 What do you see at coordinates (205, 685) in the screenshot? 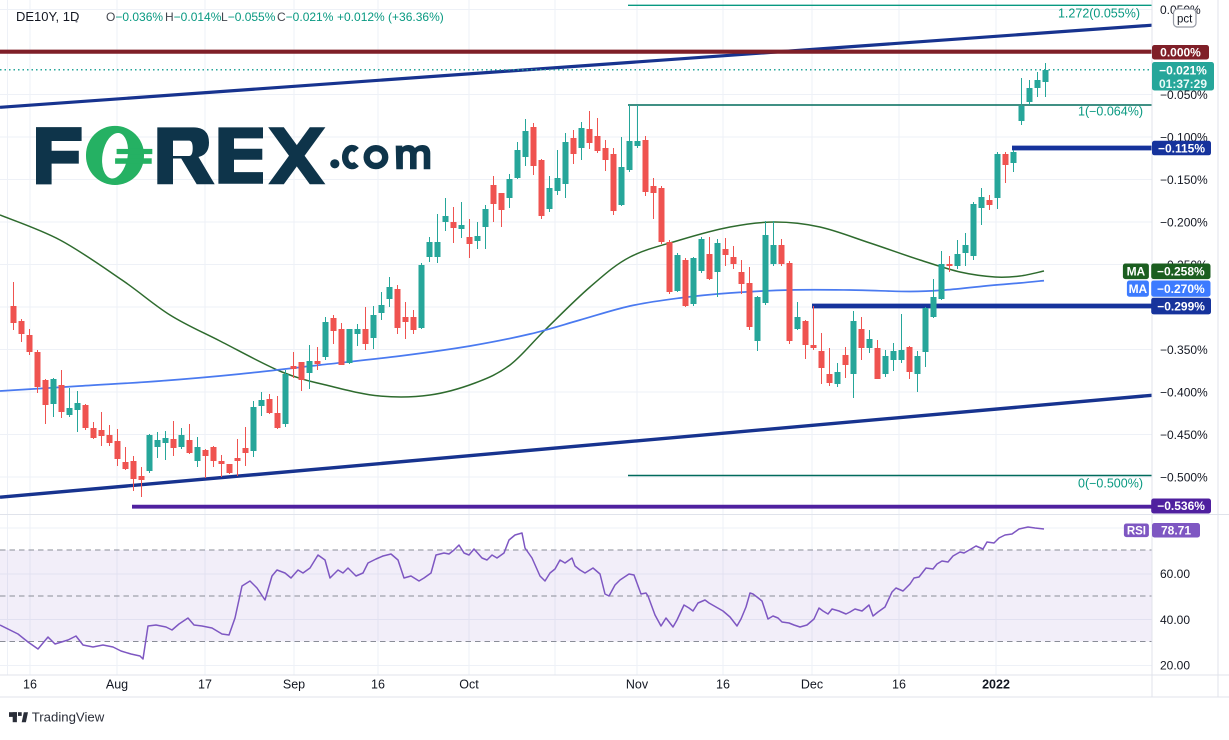
I see `svg-text: 17` at bounding box center [205, 685].